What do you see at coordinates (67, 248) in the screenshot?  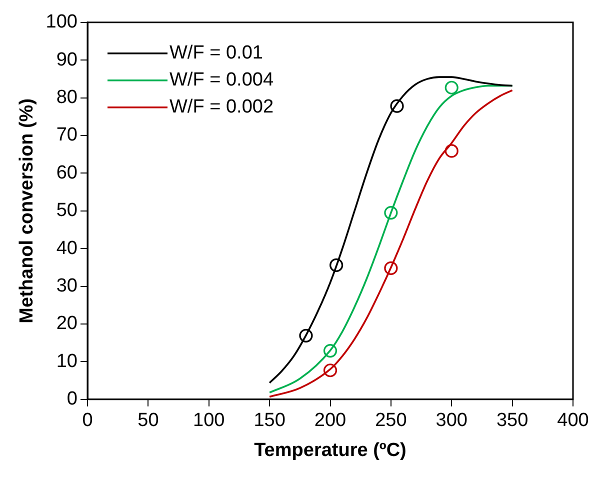 I see `y-tick-label: 40` at bounding box center [67, 248].